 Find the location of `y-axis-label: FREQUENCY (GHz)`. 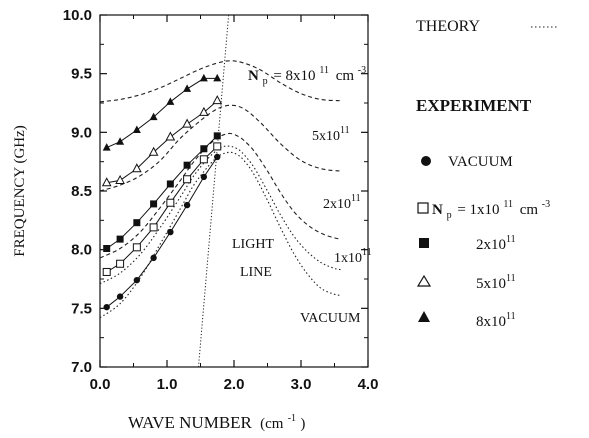

y-axis-label: FREQUENCY (GHz) is located at coordinates (20, 191).